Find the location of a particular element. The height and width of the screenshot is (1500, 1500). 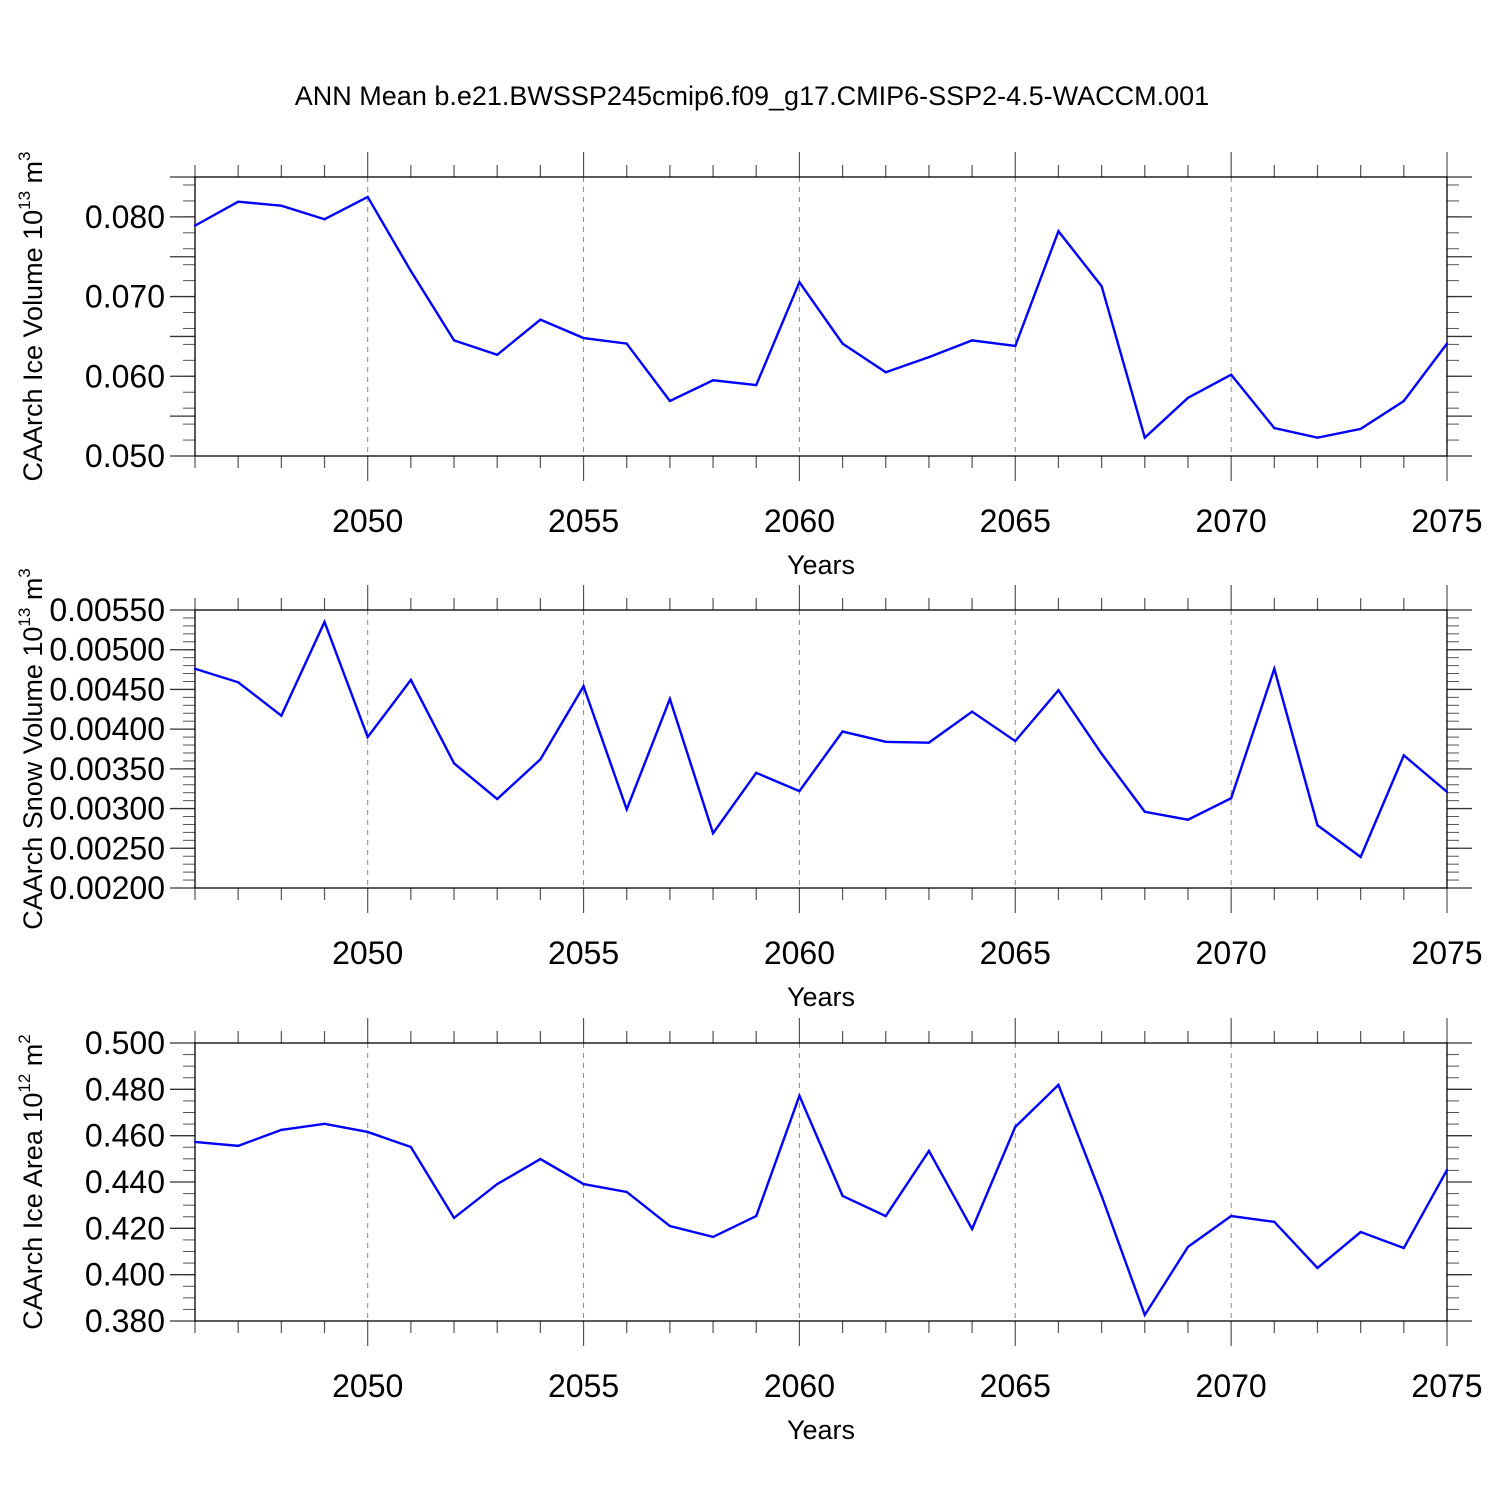

y-tick-label: 0.00550 is located at coordinates (107, 610).